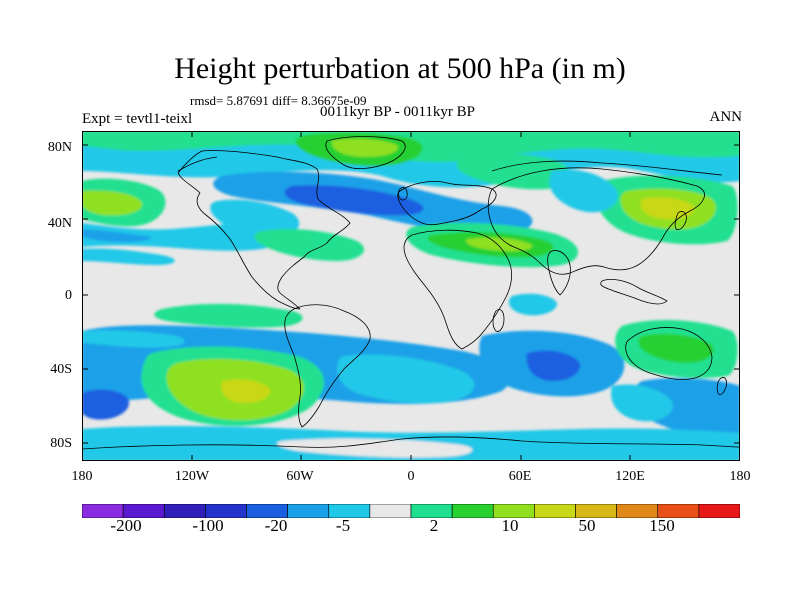 This screenshot has height=600, width=800. What do you see at coordinates (587, 525) in the screenshot?
I see `colorbar-label-50: 50` at bounding box center [587, 525].